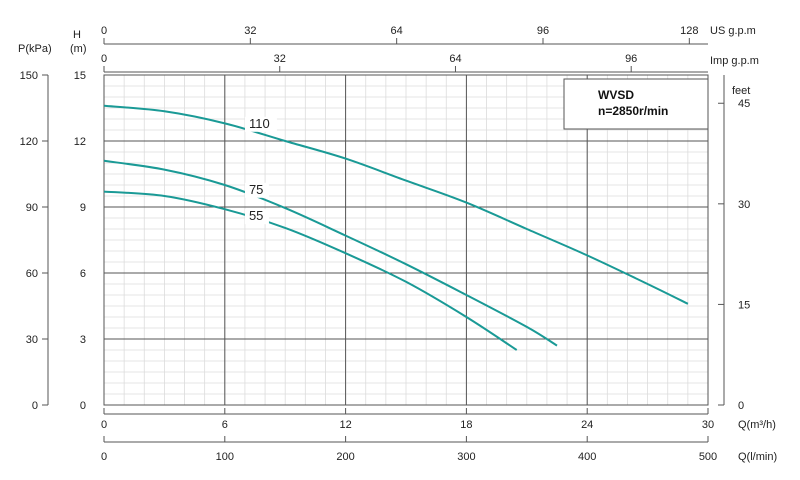  I want to click on pkpa-tick-label: 60, so click(32, 274).